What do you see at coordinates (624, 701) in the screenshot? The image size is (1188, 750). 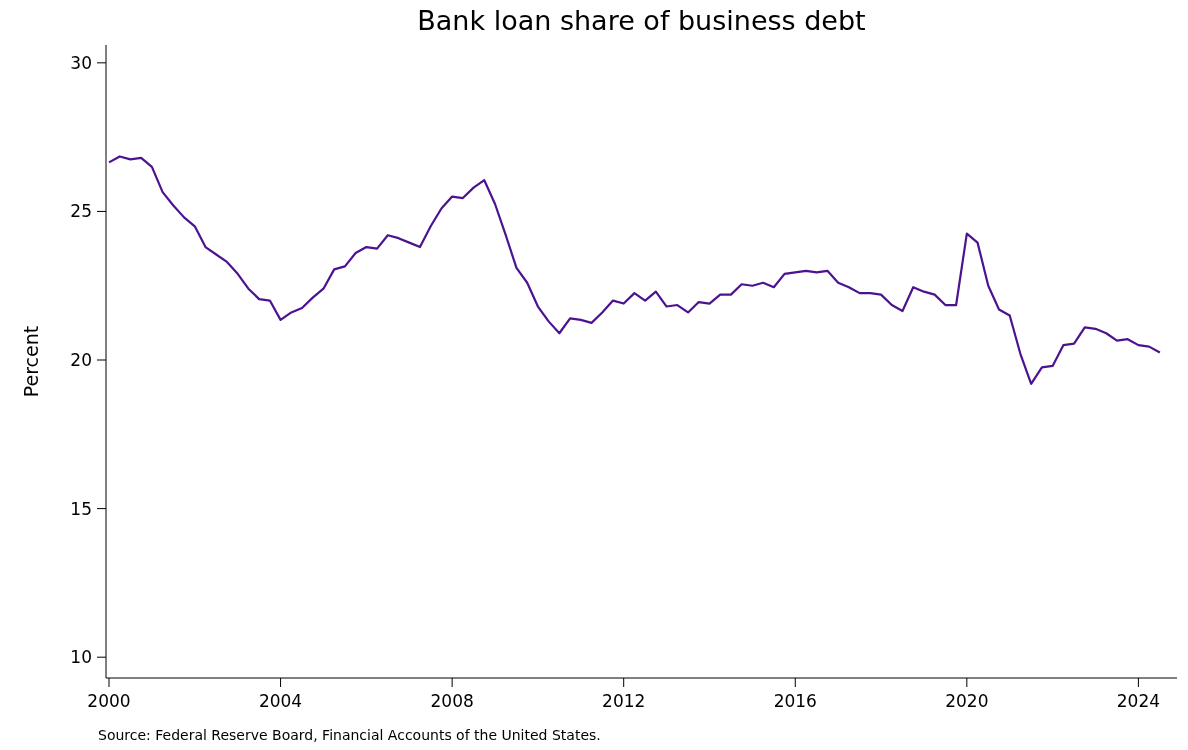 I see `x-tick-label: 2012` at bounding box center [624, 701].